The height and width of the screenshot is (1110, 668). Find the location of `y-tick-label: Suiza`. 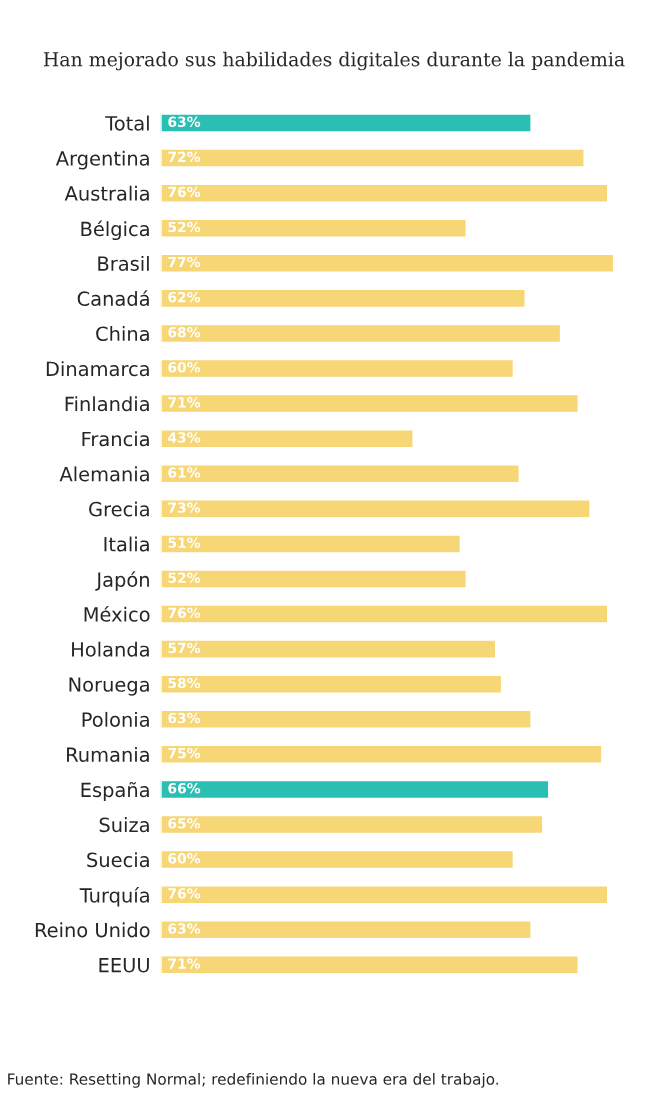

y-tick-label: Suiza is located at coordinates (124, 825).